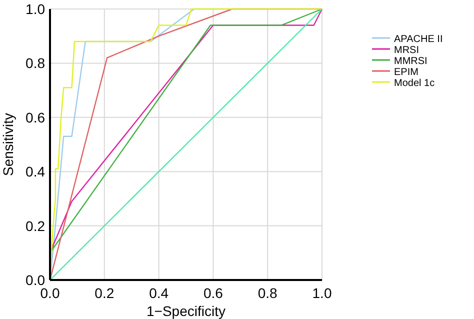 The height and width of the screenshot is (319, 474). What do you see at coordinates (406, 72) in the screenshot?
I see `legend-label: EPIM` at bounding box center [406, 72].